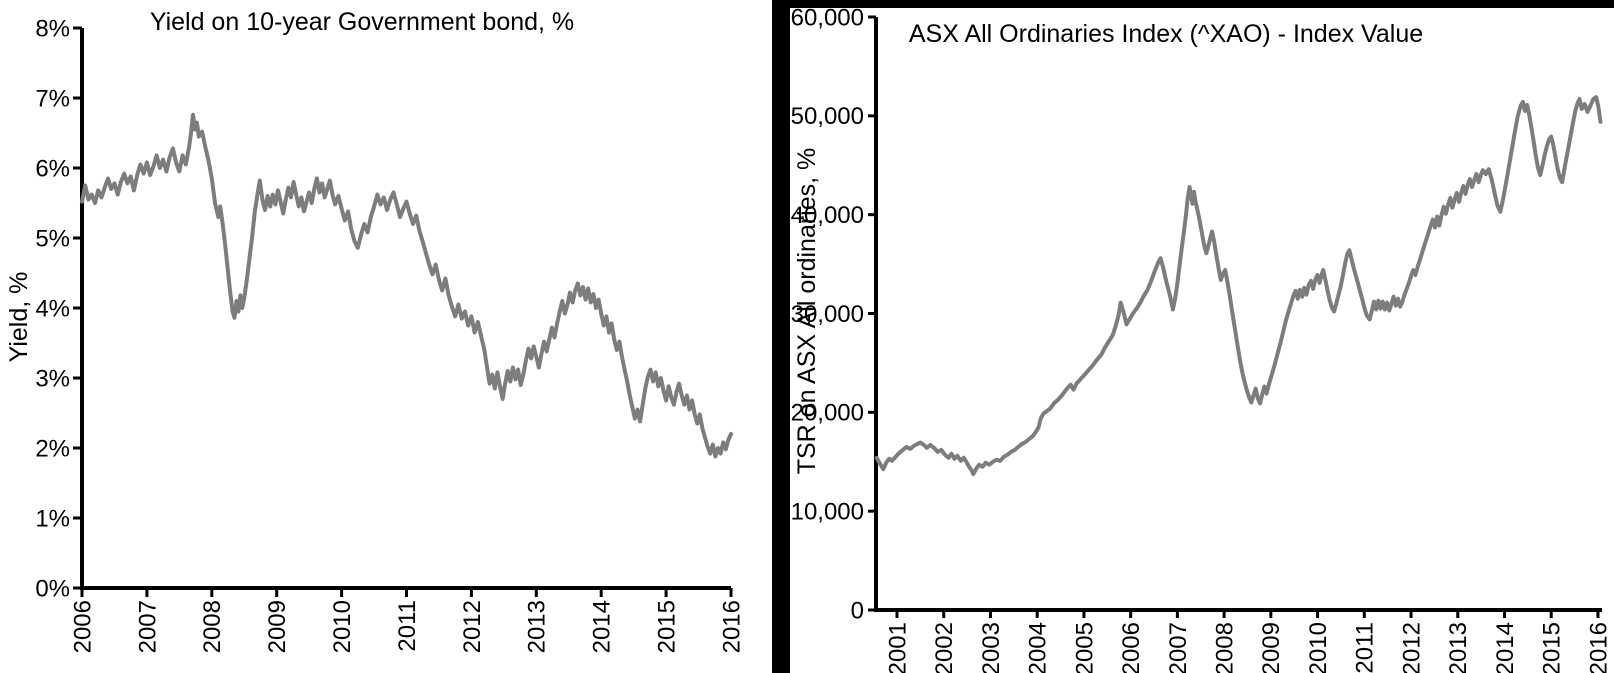  I want to click on x-tick-label: 2003, so click(991, 647).